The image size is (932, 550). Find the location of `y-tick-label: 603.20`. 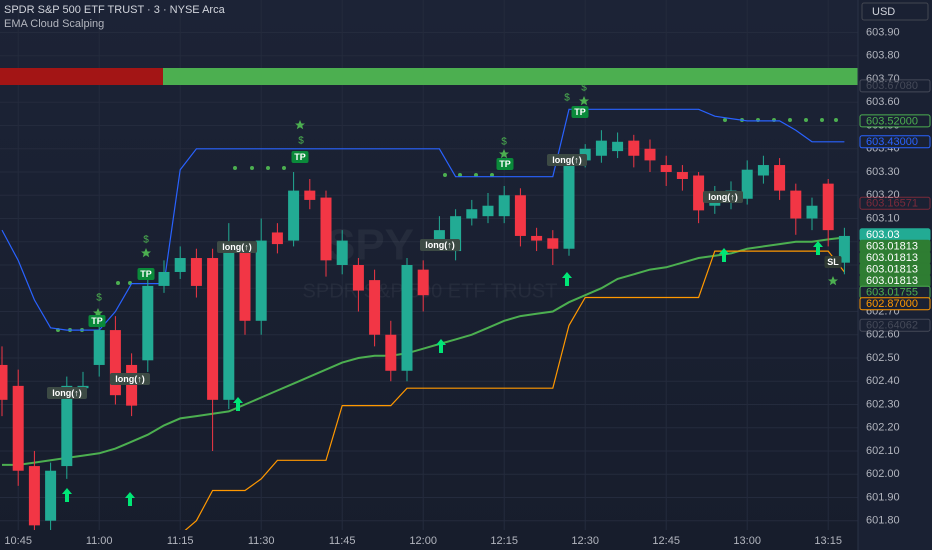

y-tick-label: 603.20 is located at coordinates (883, 195).